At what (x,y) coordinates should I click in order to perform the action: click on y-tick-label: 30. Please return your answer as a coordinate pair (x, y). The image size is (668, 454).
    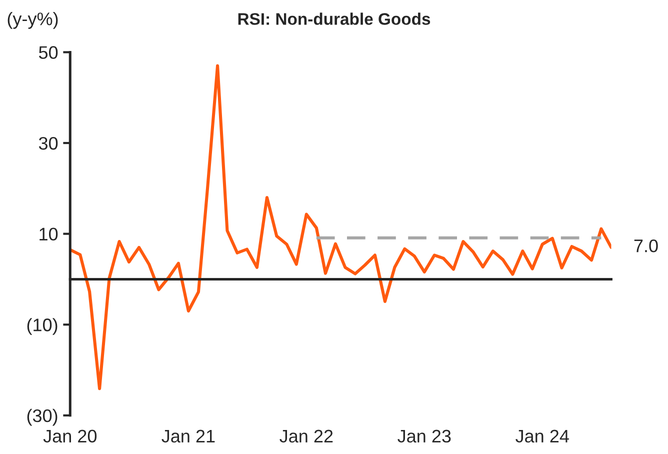
    Looking at the image, I should click on (48, 143).